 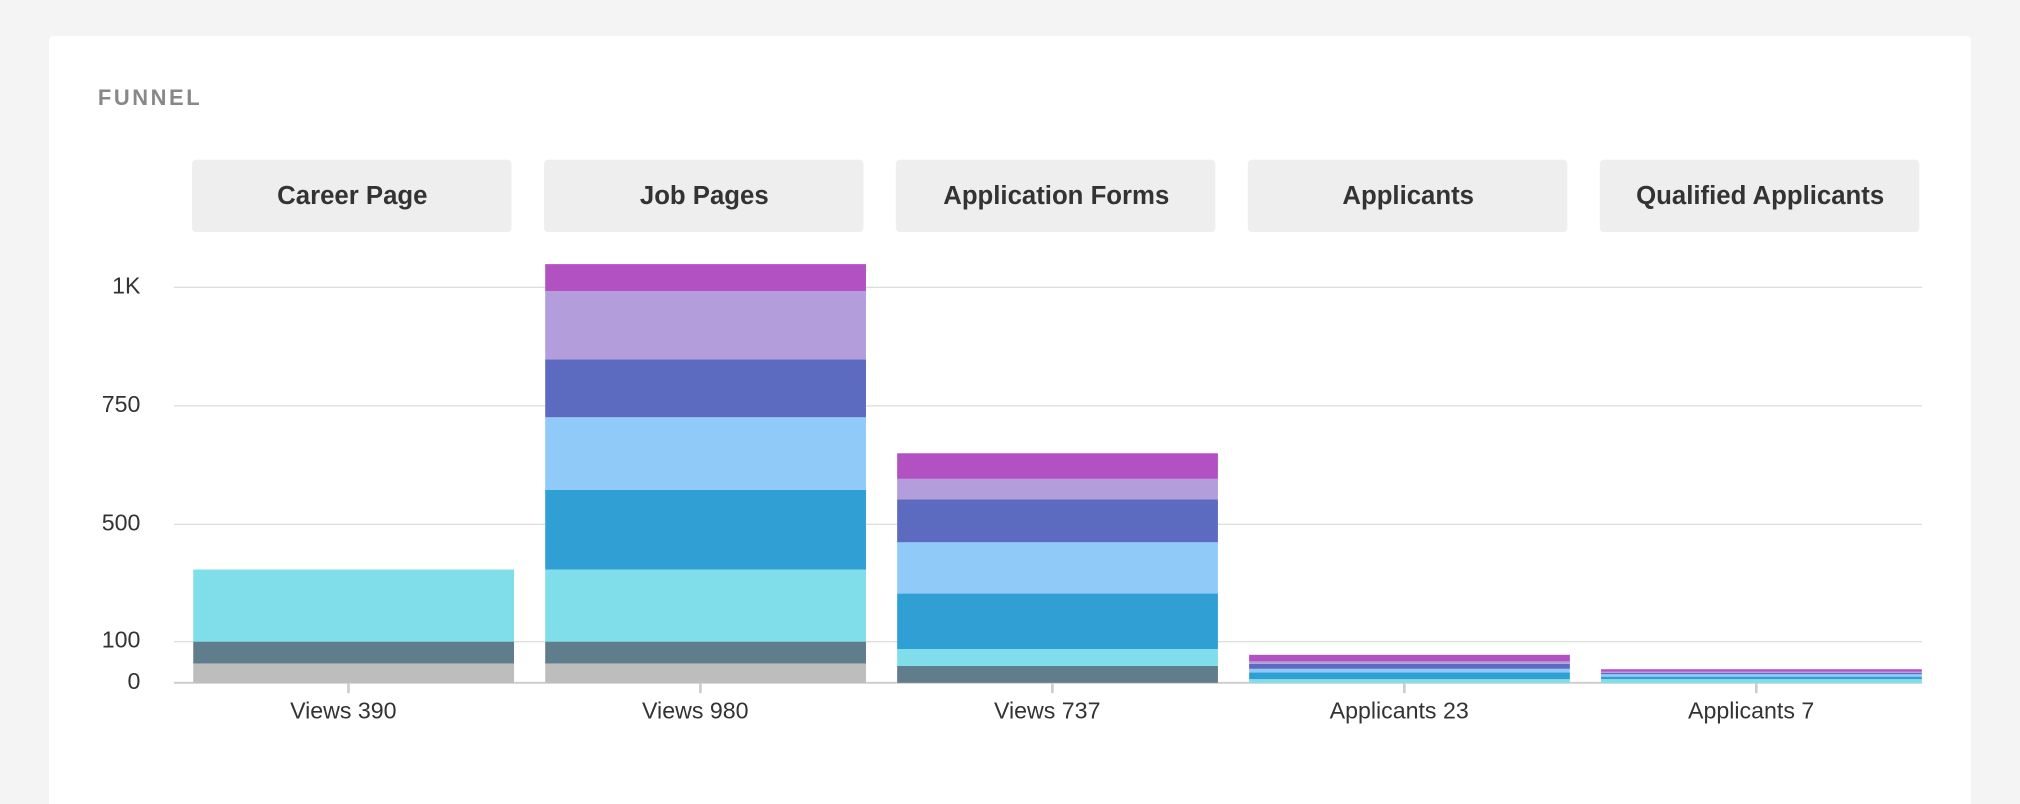 What do you see at coordinates (1399, 711) in the screenshot?
I see `stage-total: Applicants 23` at bounding box center [1399, 711].